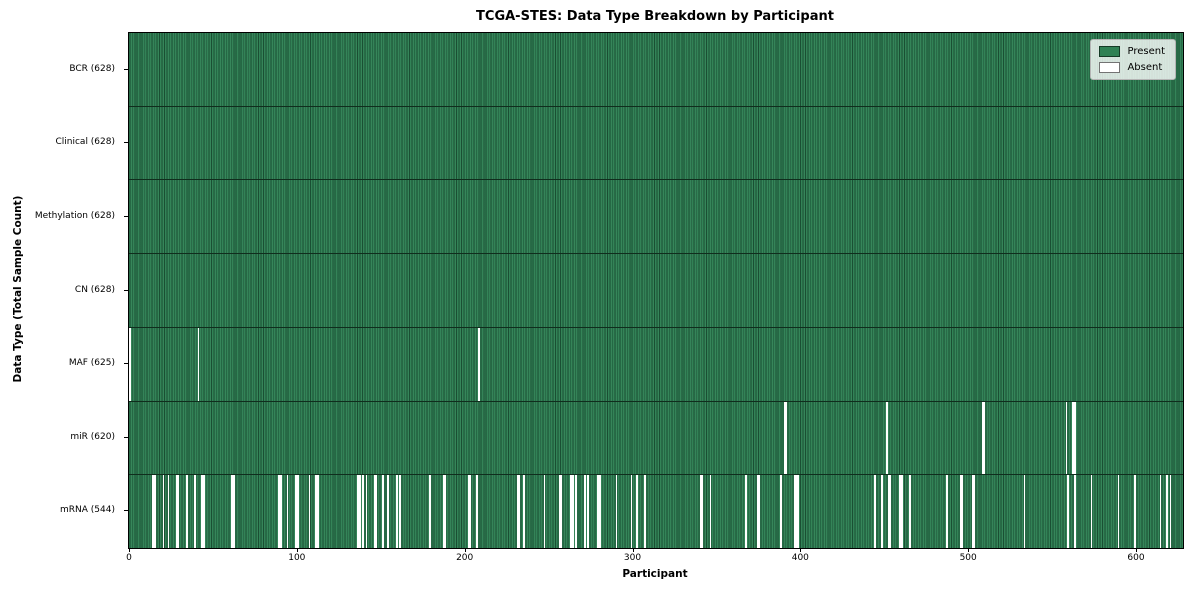  Describe the element at coordinates (465, 558) in the screenshot. I see `x-tick-label: 200` at that location.